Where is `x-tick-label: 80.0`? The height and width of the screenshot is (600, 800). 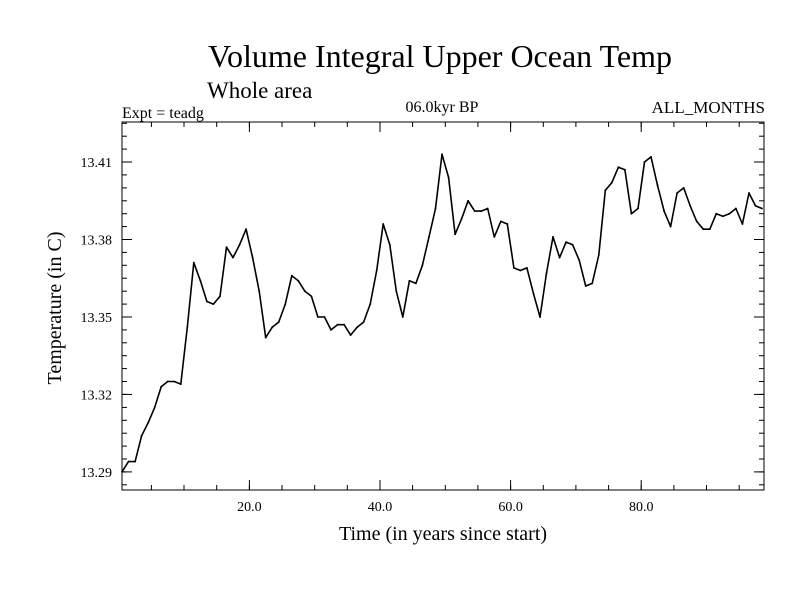 x-tick-label: 80.0 is located at coordinates (641, 507).